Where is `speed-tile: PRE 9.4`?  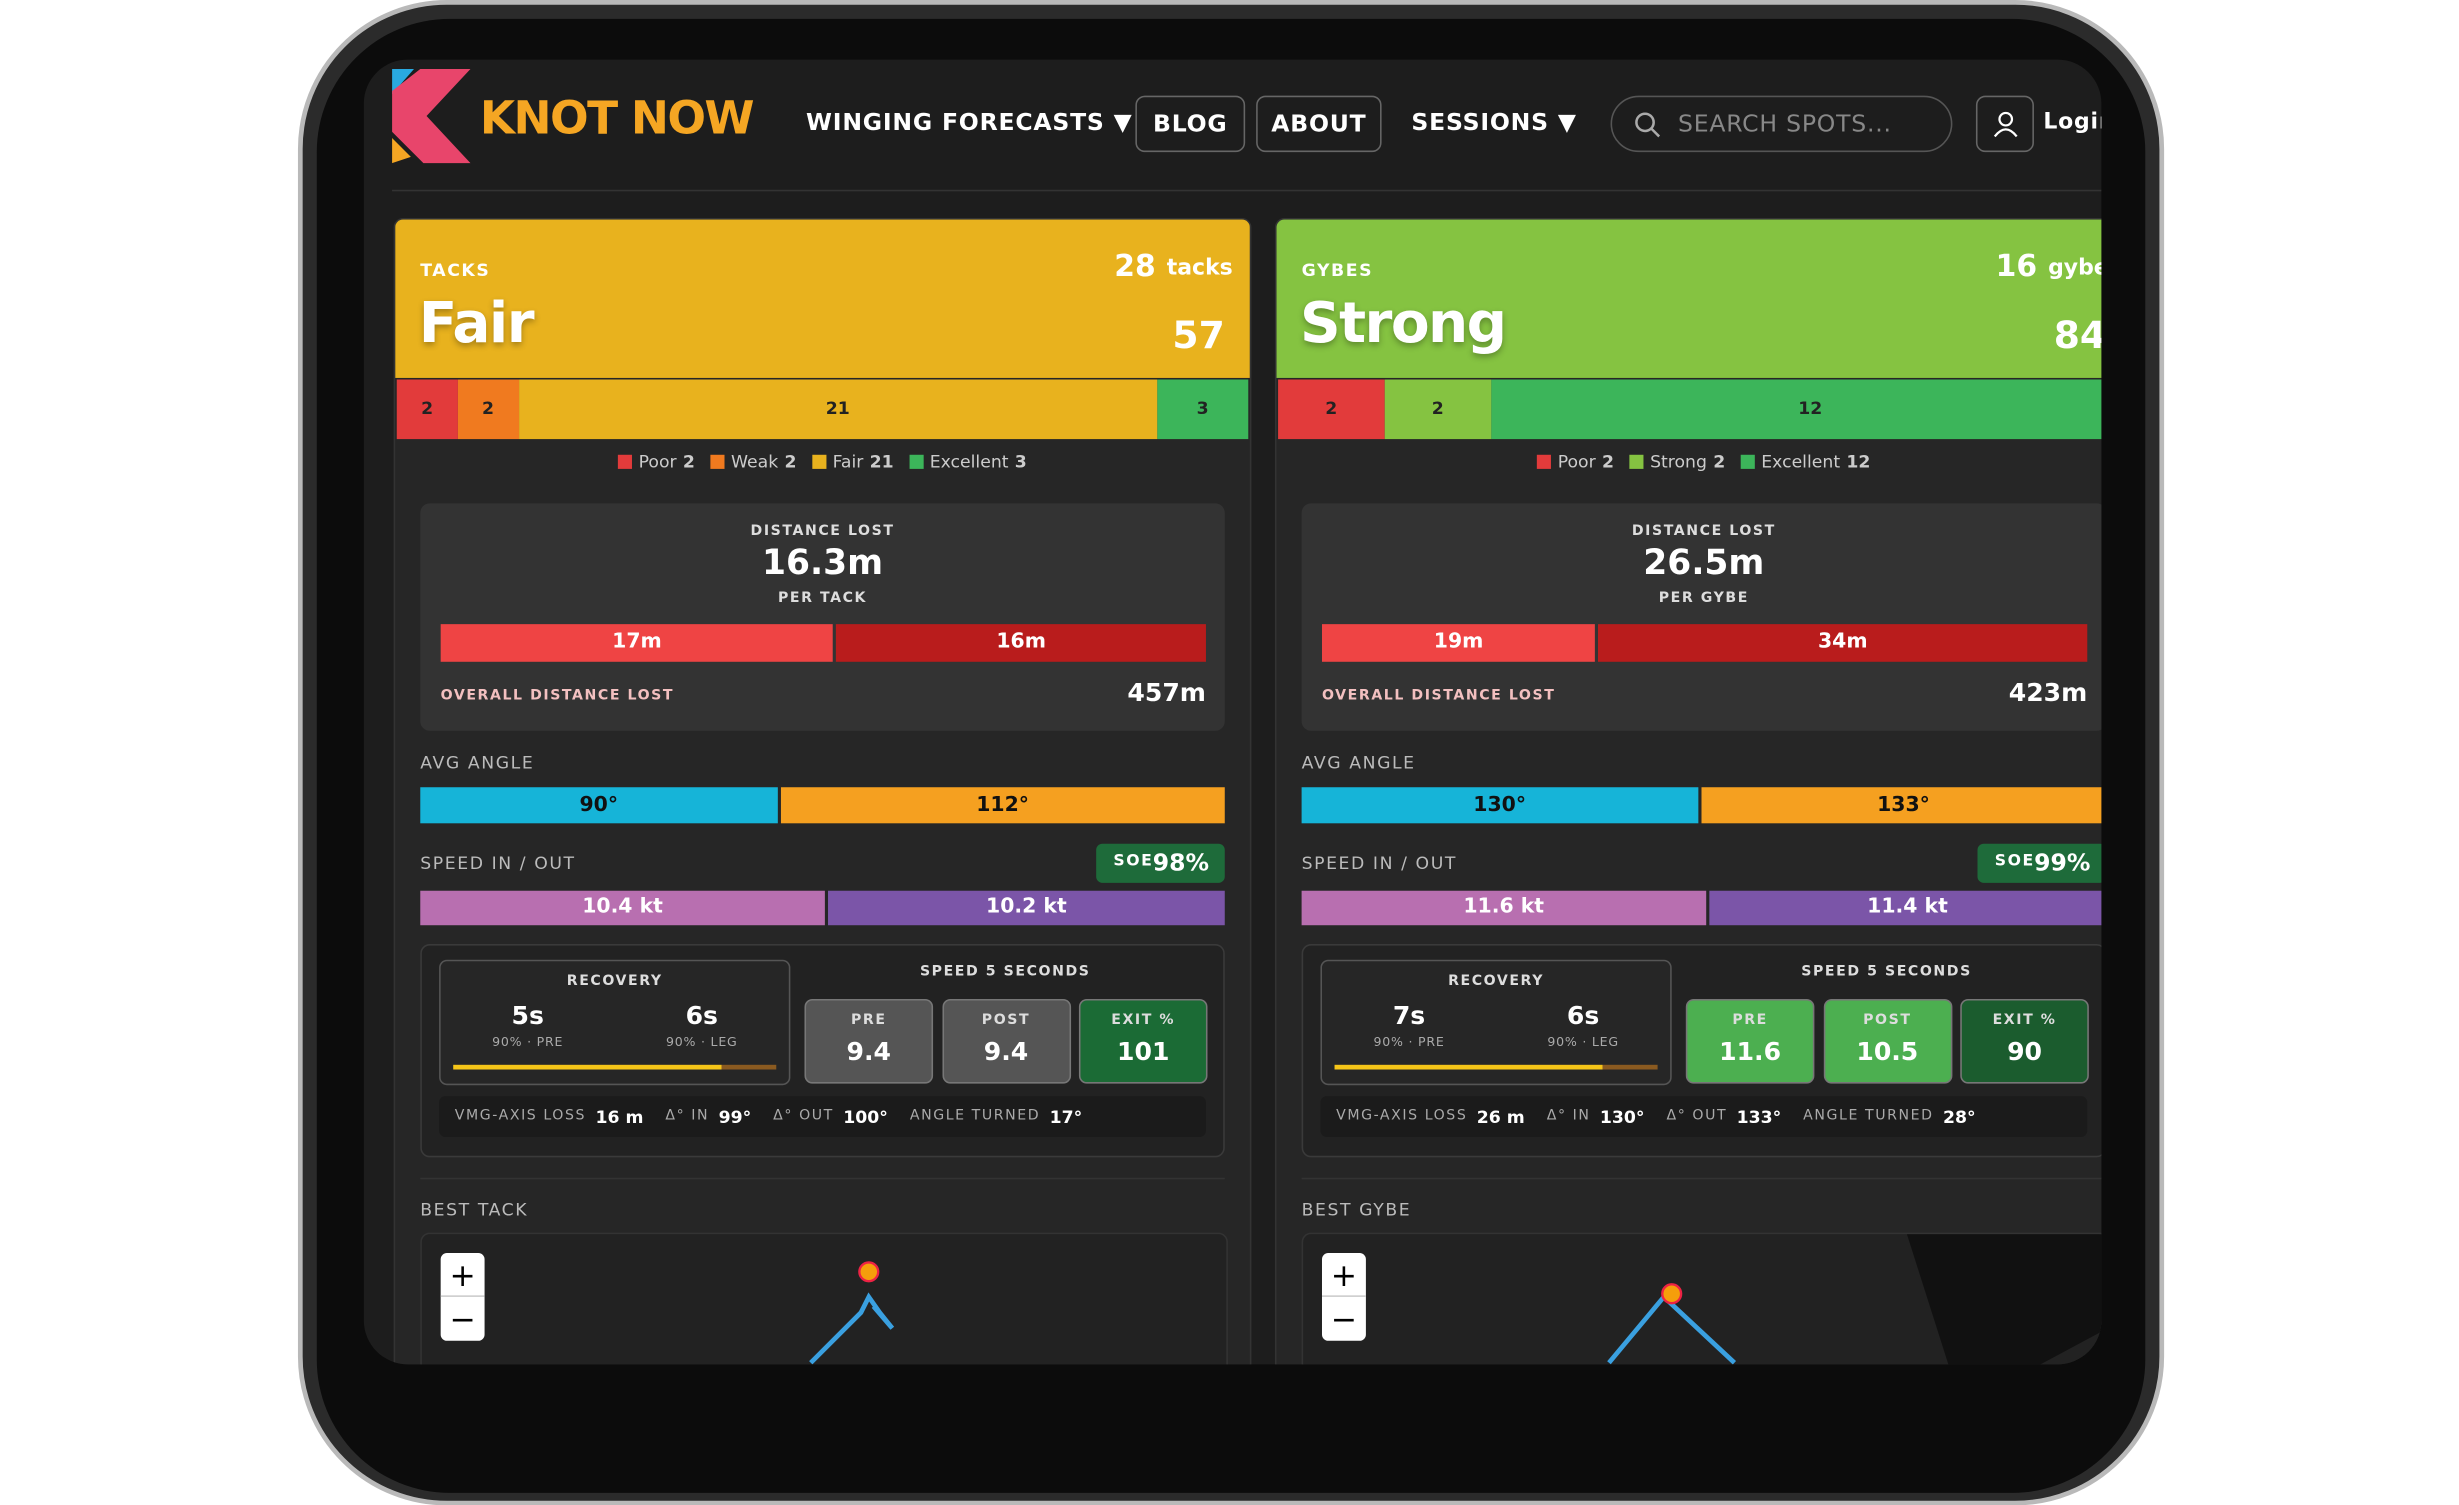
speed-tile: PRE 9.4 is located at coordinates (869, 1041).